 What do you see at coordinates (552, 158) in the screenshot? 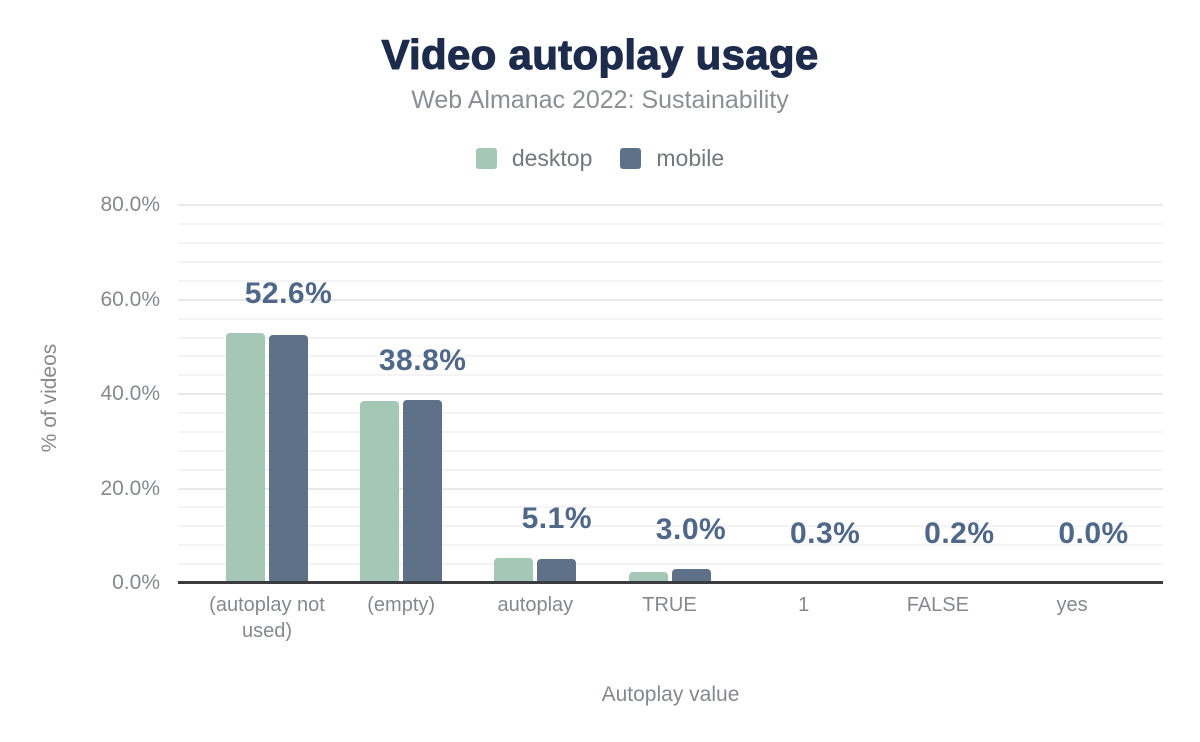
I see `legend-item-label: desktop` at bounding box center [552, 158].